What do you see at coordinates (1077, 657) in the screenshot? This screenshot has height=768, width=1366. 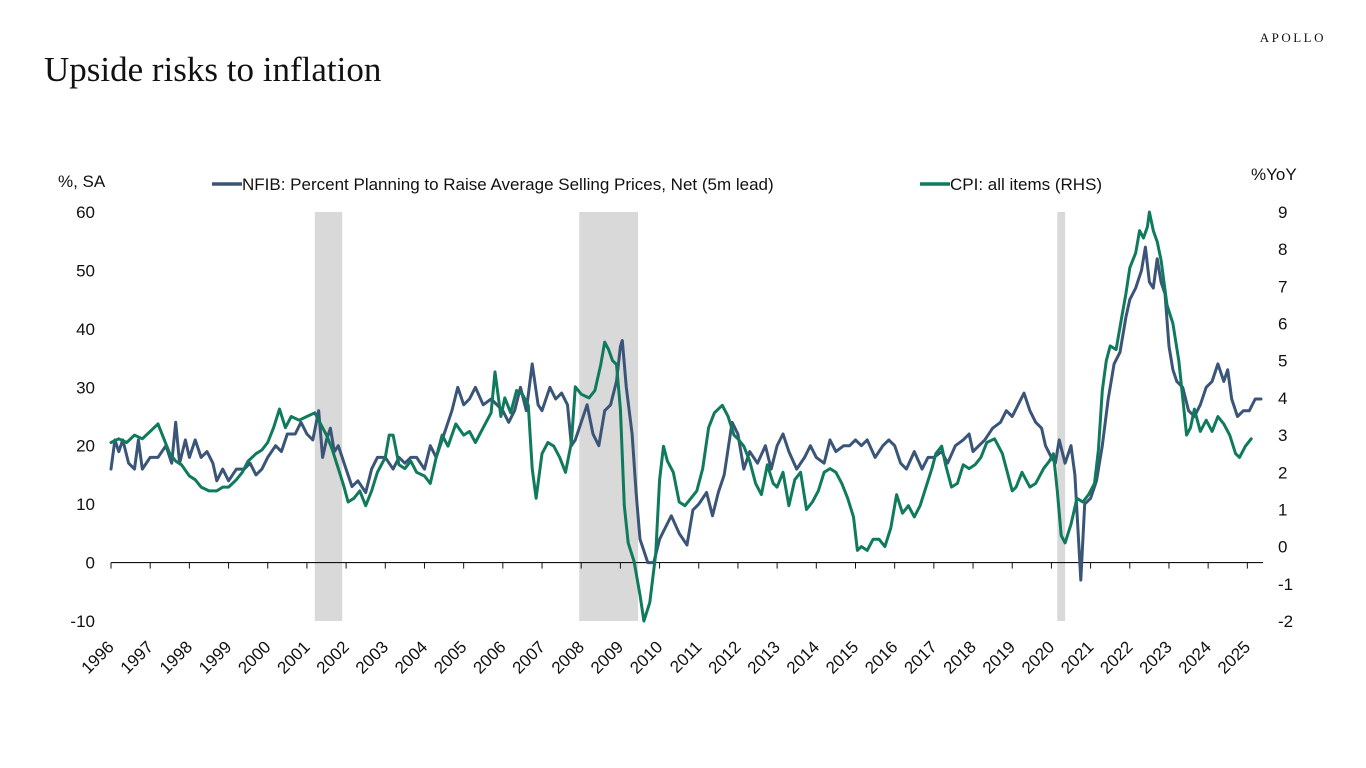 I see `x-tick-label: 2021` at bounding box center [1077, 657].